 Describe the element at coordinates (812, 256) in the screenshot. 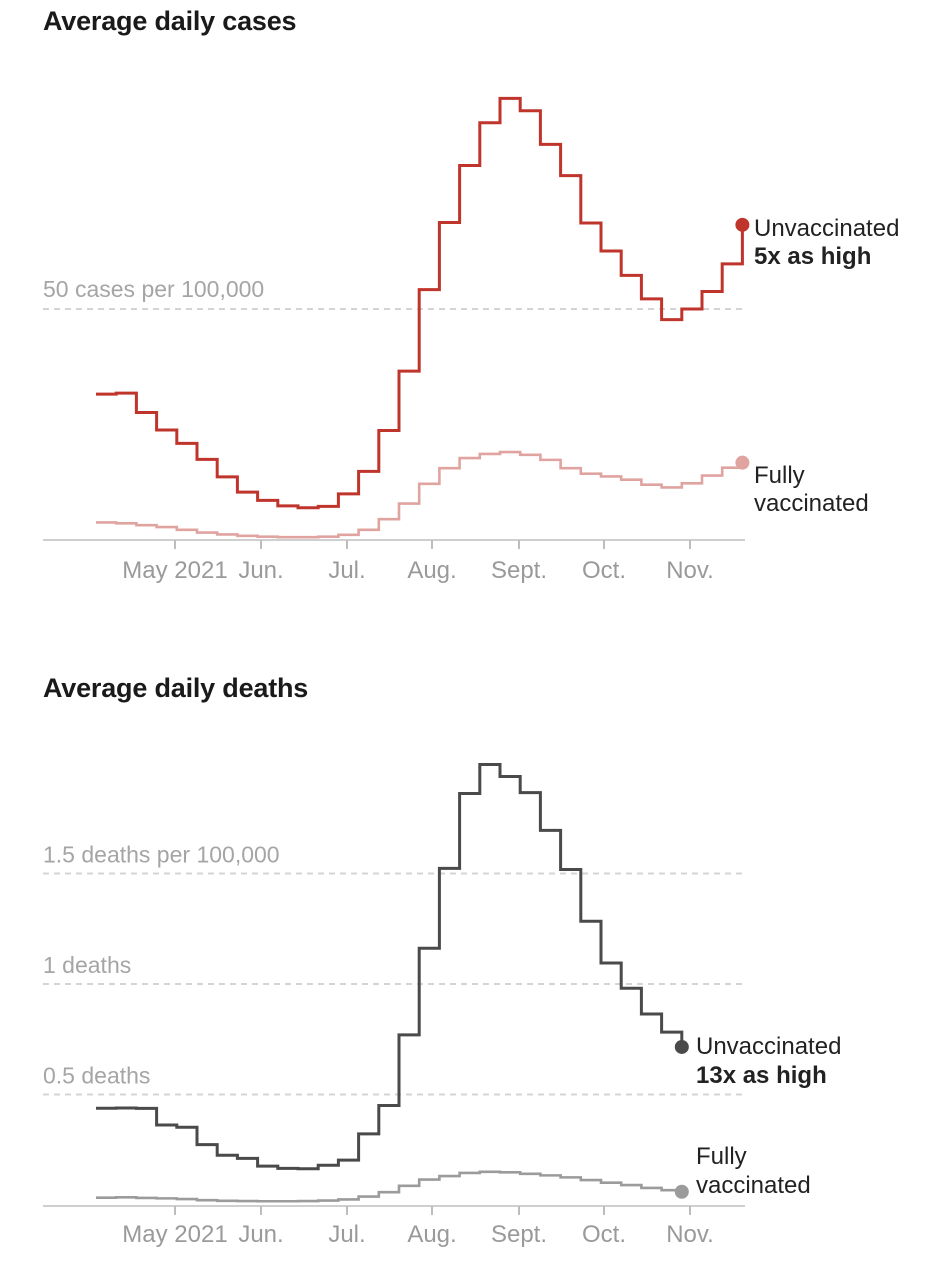

I see `cases-unvaccinated-annotation: 5x as high` at that location.